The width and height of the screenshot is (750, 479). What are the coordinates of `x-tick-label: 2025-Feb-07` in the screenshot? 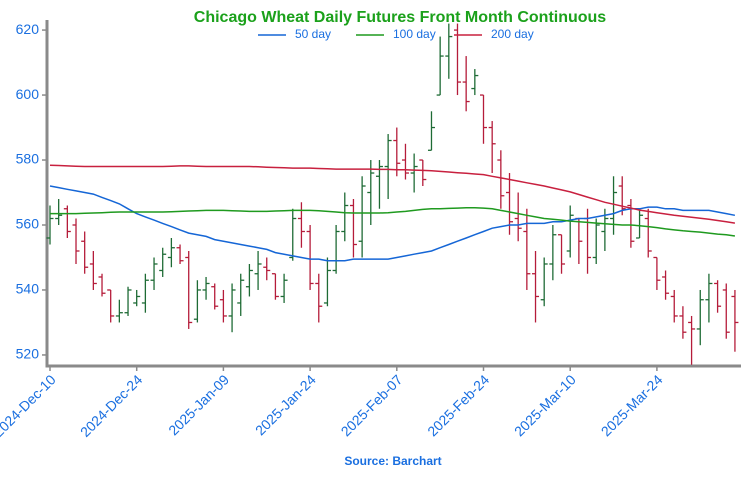 It's located at (372, 405).